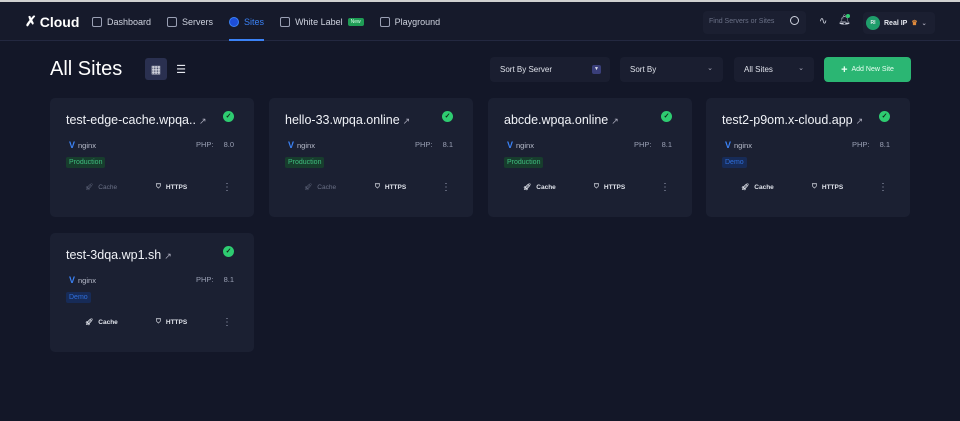  I want to click on caret-down-icon: ▼, so click(596, 69).